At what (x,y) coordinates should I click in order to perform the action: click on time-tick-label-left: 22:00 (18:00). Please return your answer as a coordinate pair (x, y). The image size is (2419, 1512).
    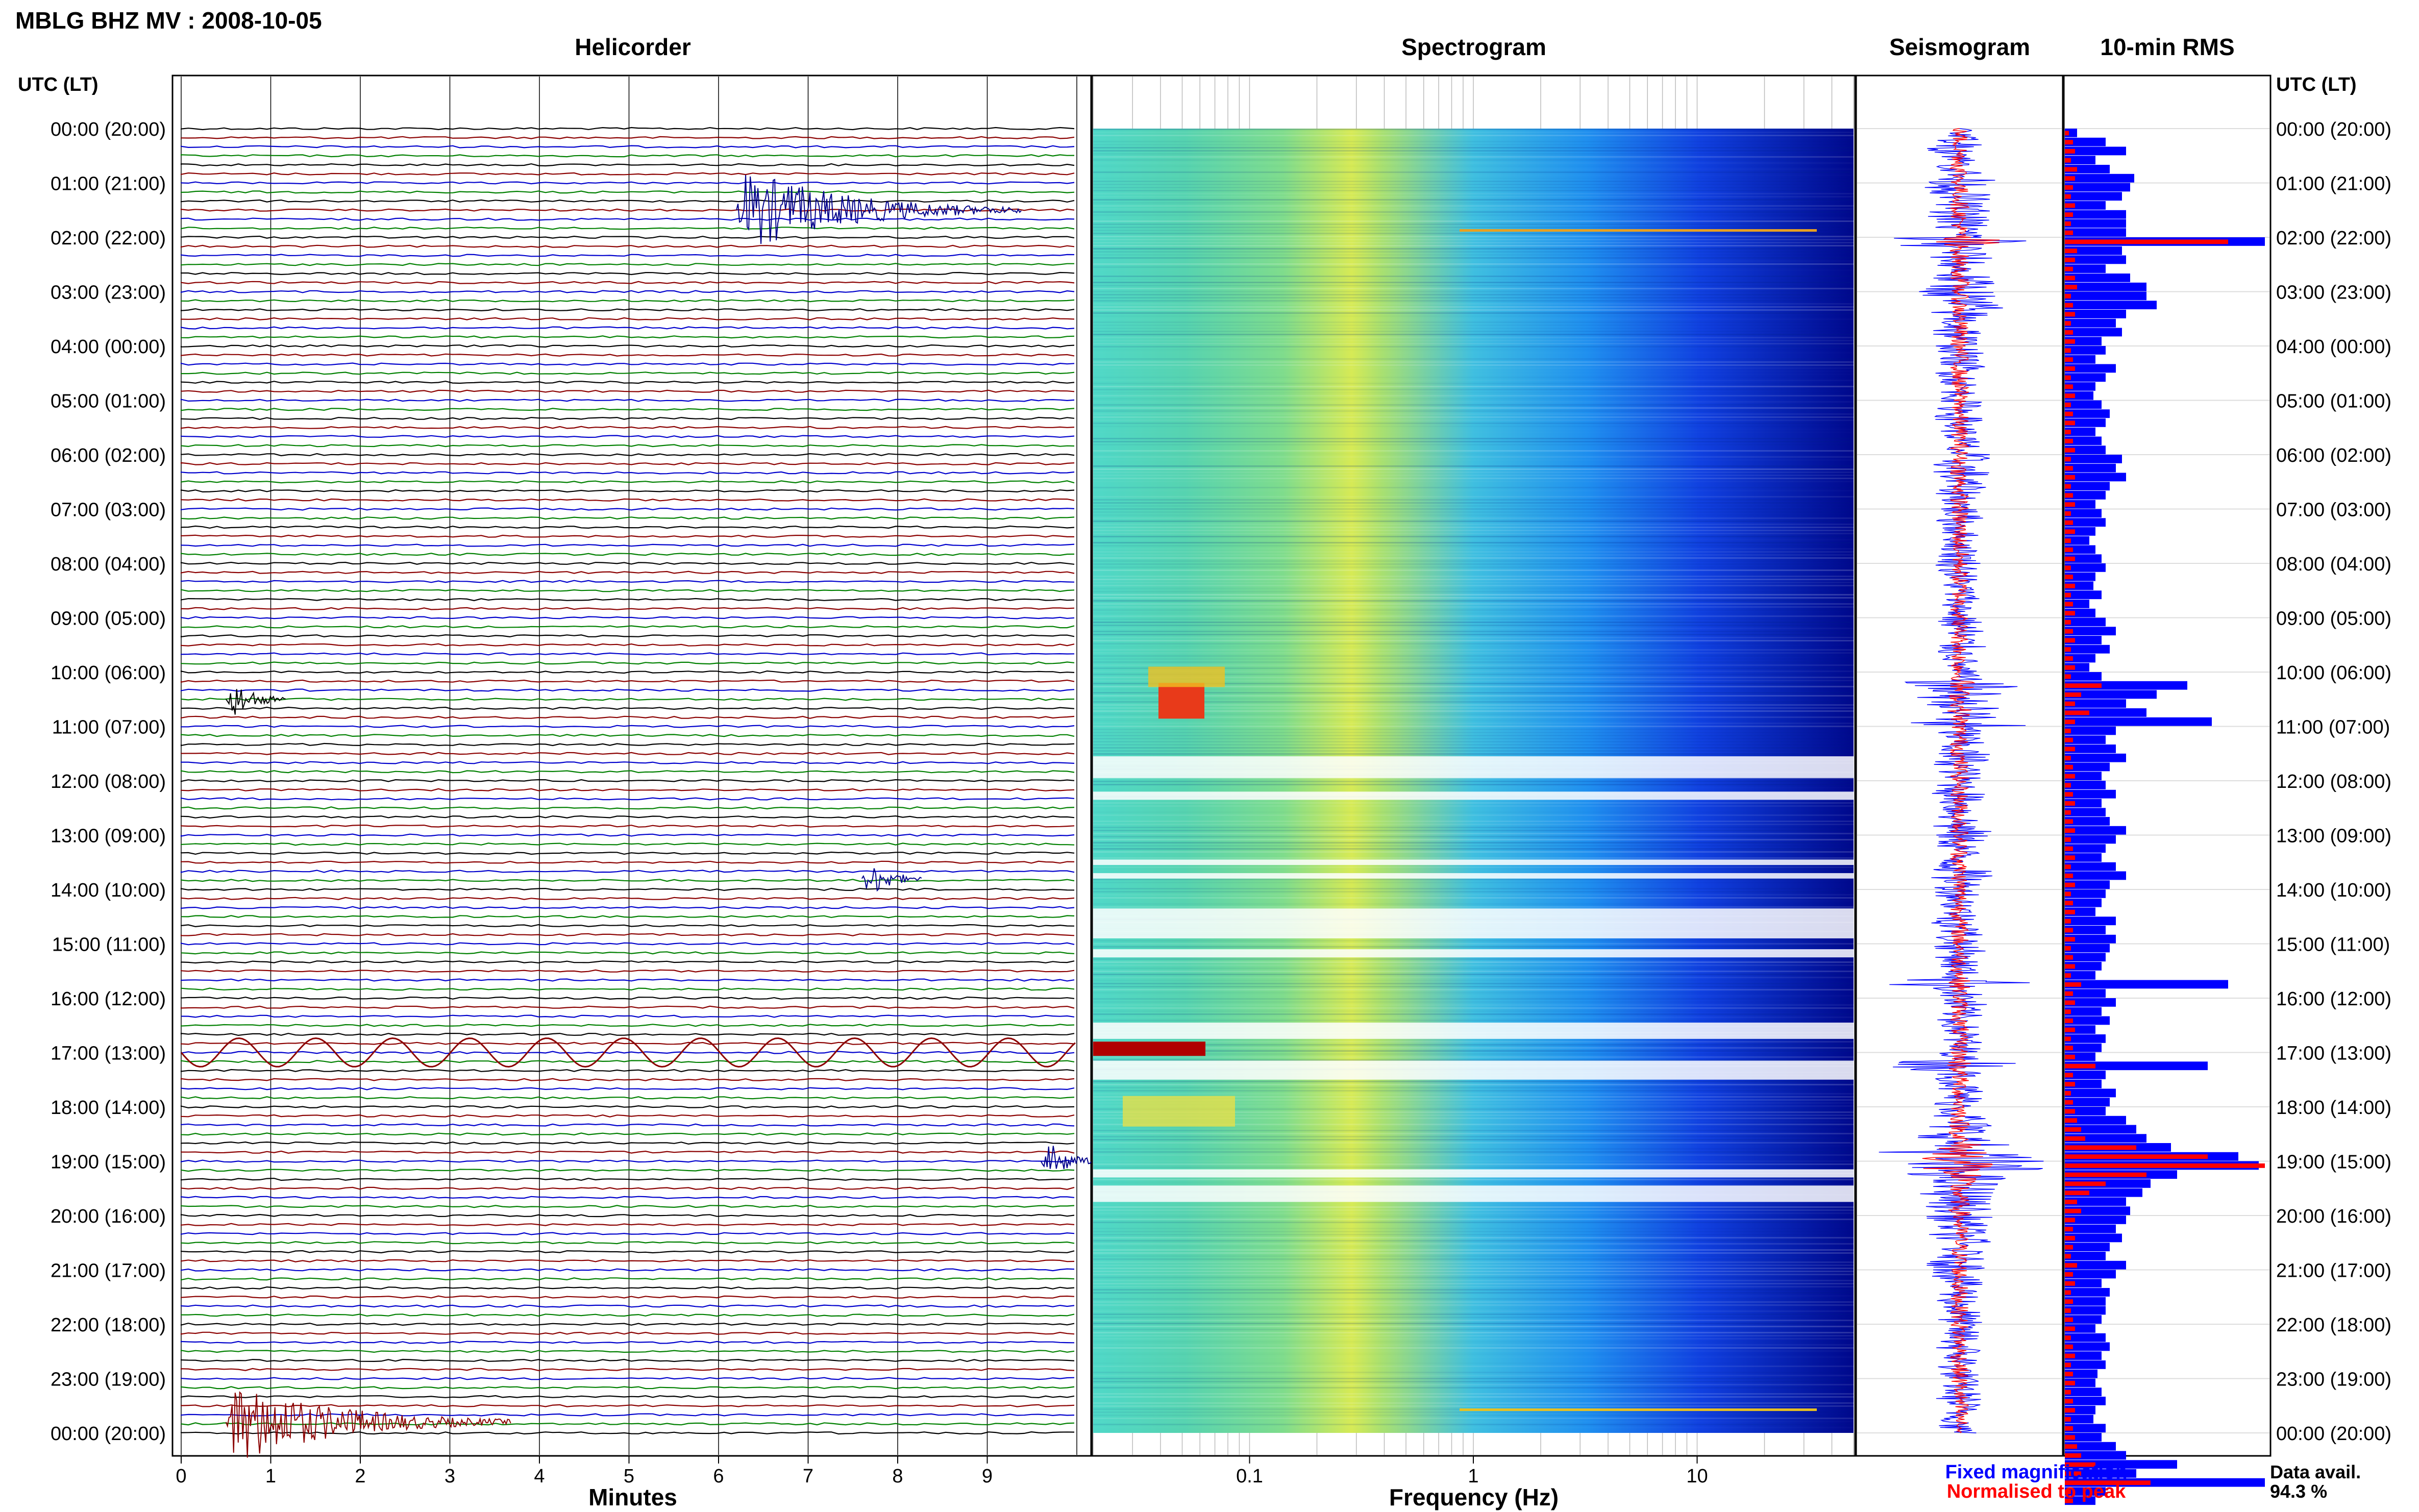
    Looking at the image, I should click on (108, 1325).